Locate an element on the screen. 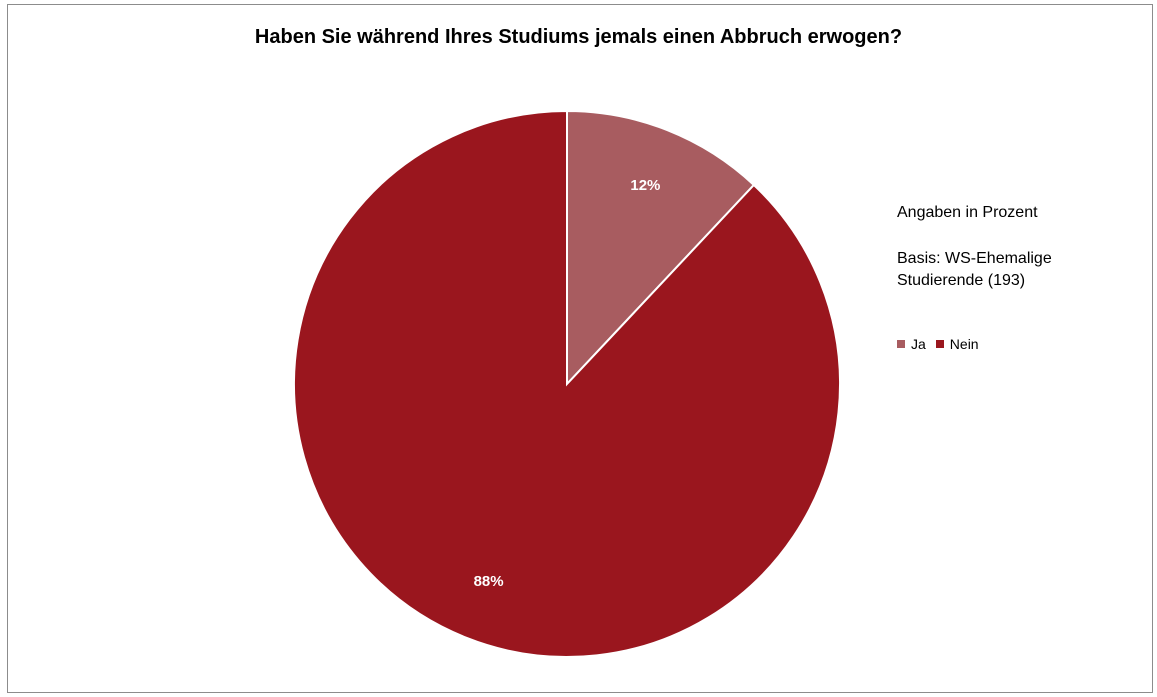 The image size is (1157, 697). pie-slice-ja is located at coordinates (661, 248).